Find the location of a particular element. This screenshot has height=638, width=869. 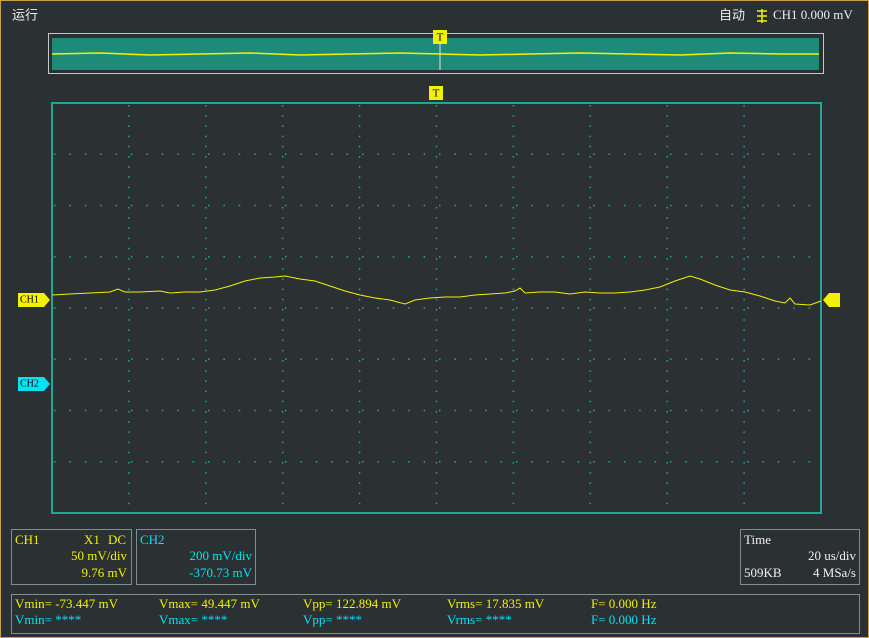

ch1-name: CH1 is located at coordinates (27, 539).